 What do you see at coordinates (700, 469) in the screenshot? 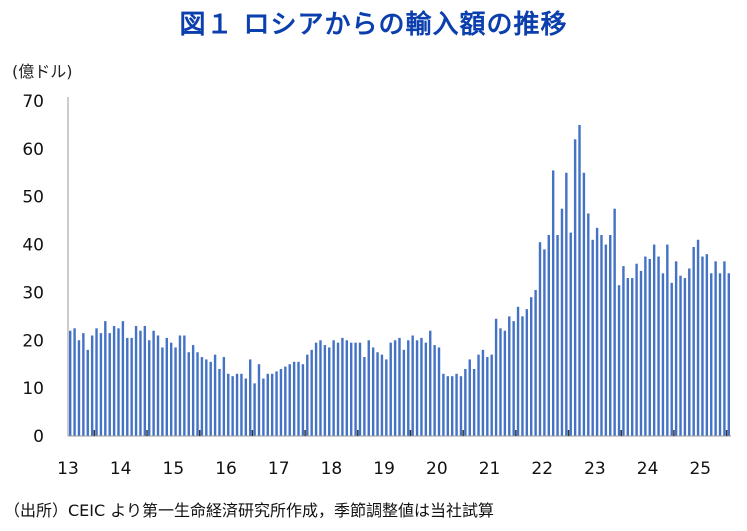
I see `x-tick-label: 25` at bounding box center [700, 469].